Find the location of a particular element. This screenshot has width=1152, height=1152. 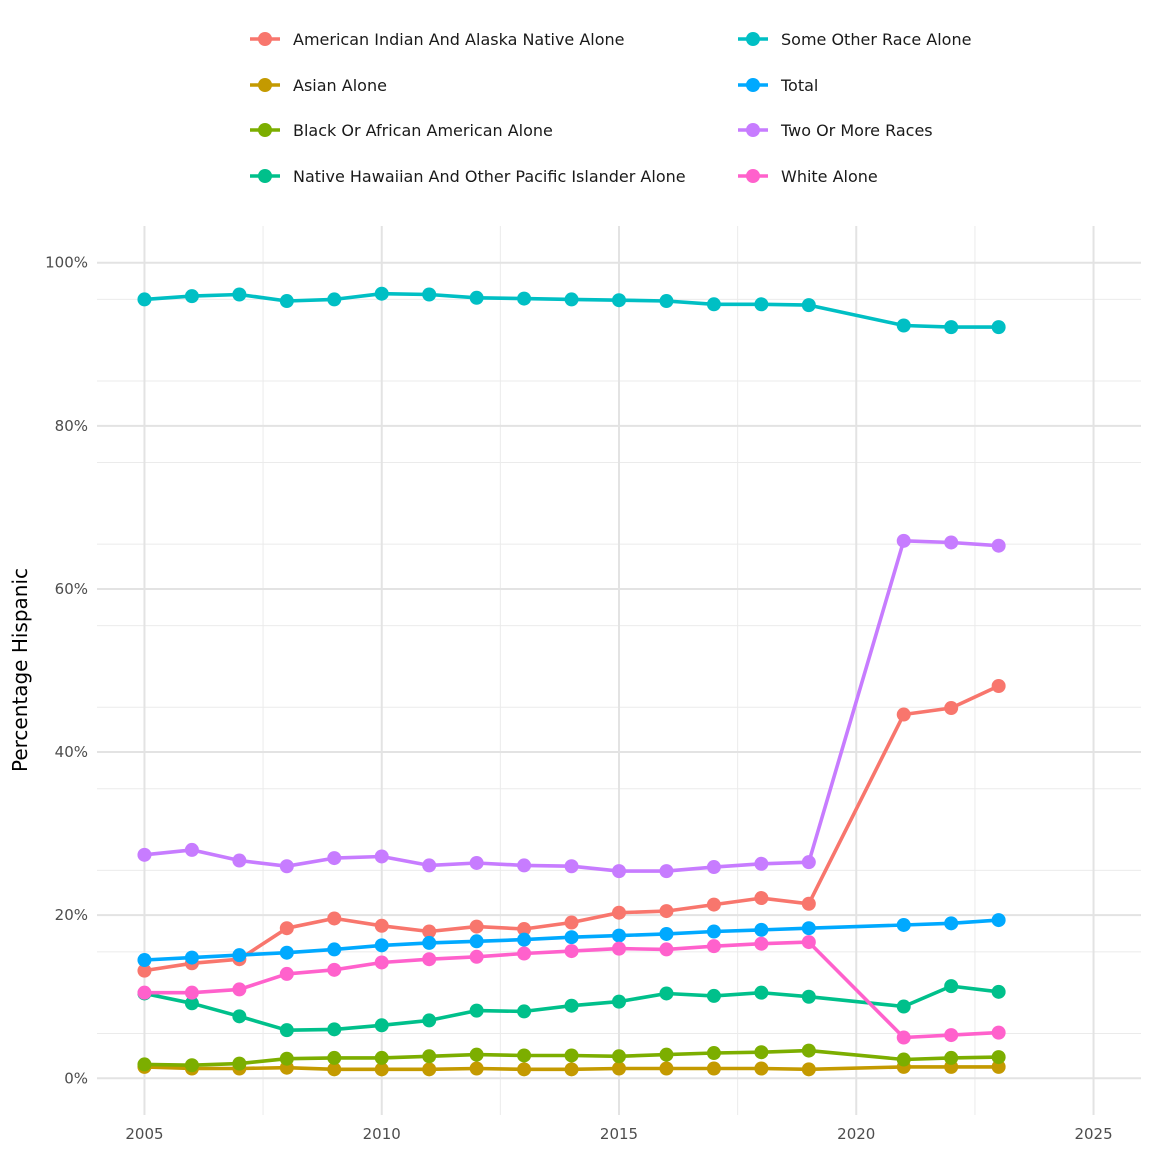

legend-item: Black Or African American Alone is located at coordinates (401, 130).